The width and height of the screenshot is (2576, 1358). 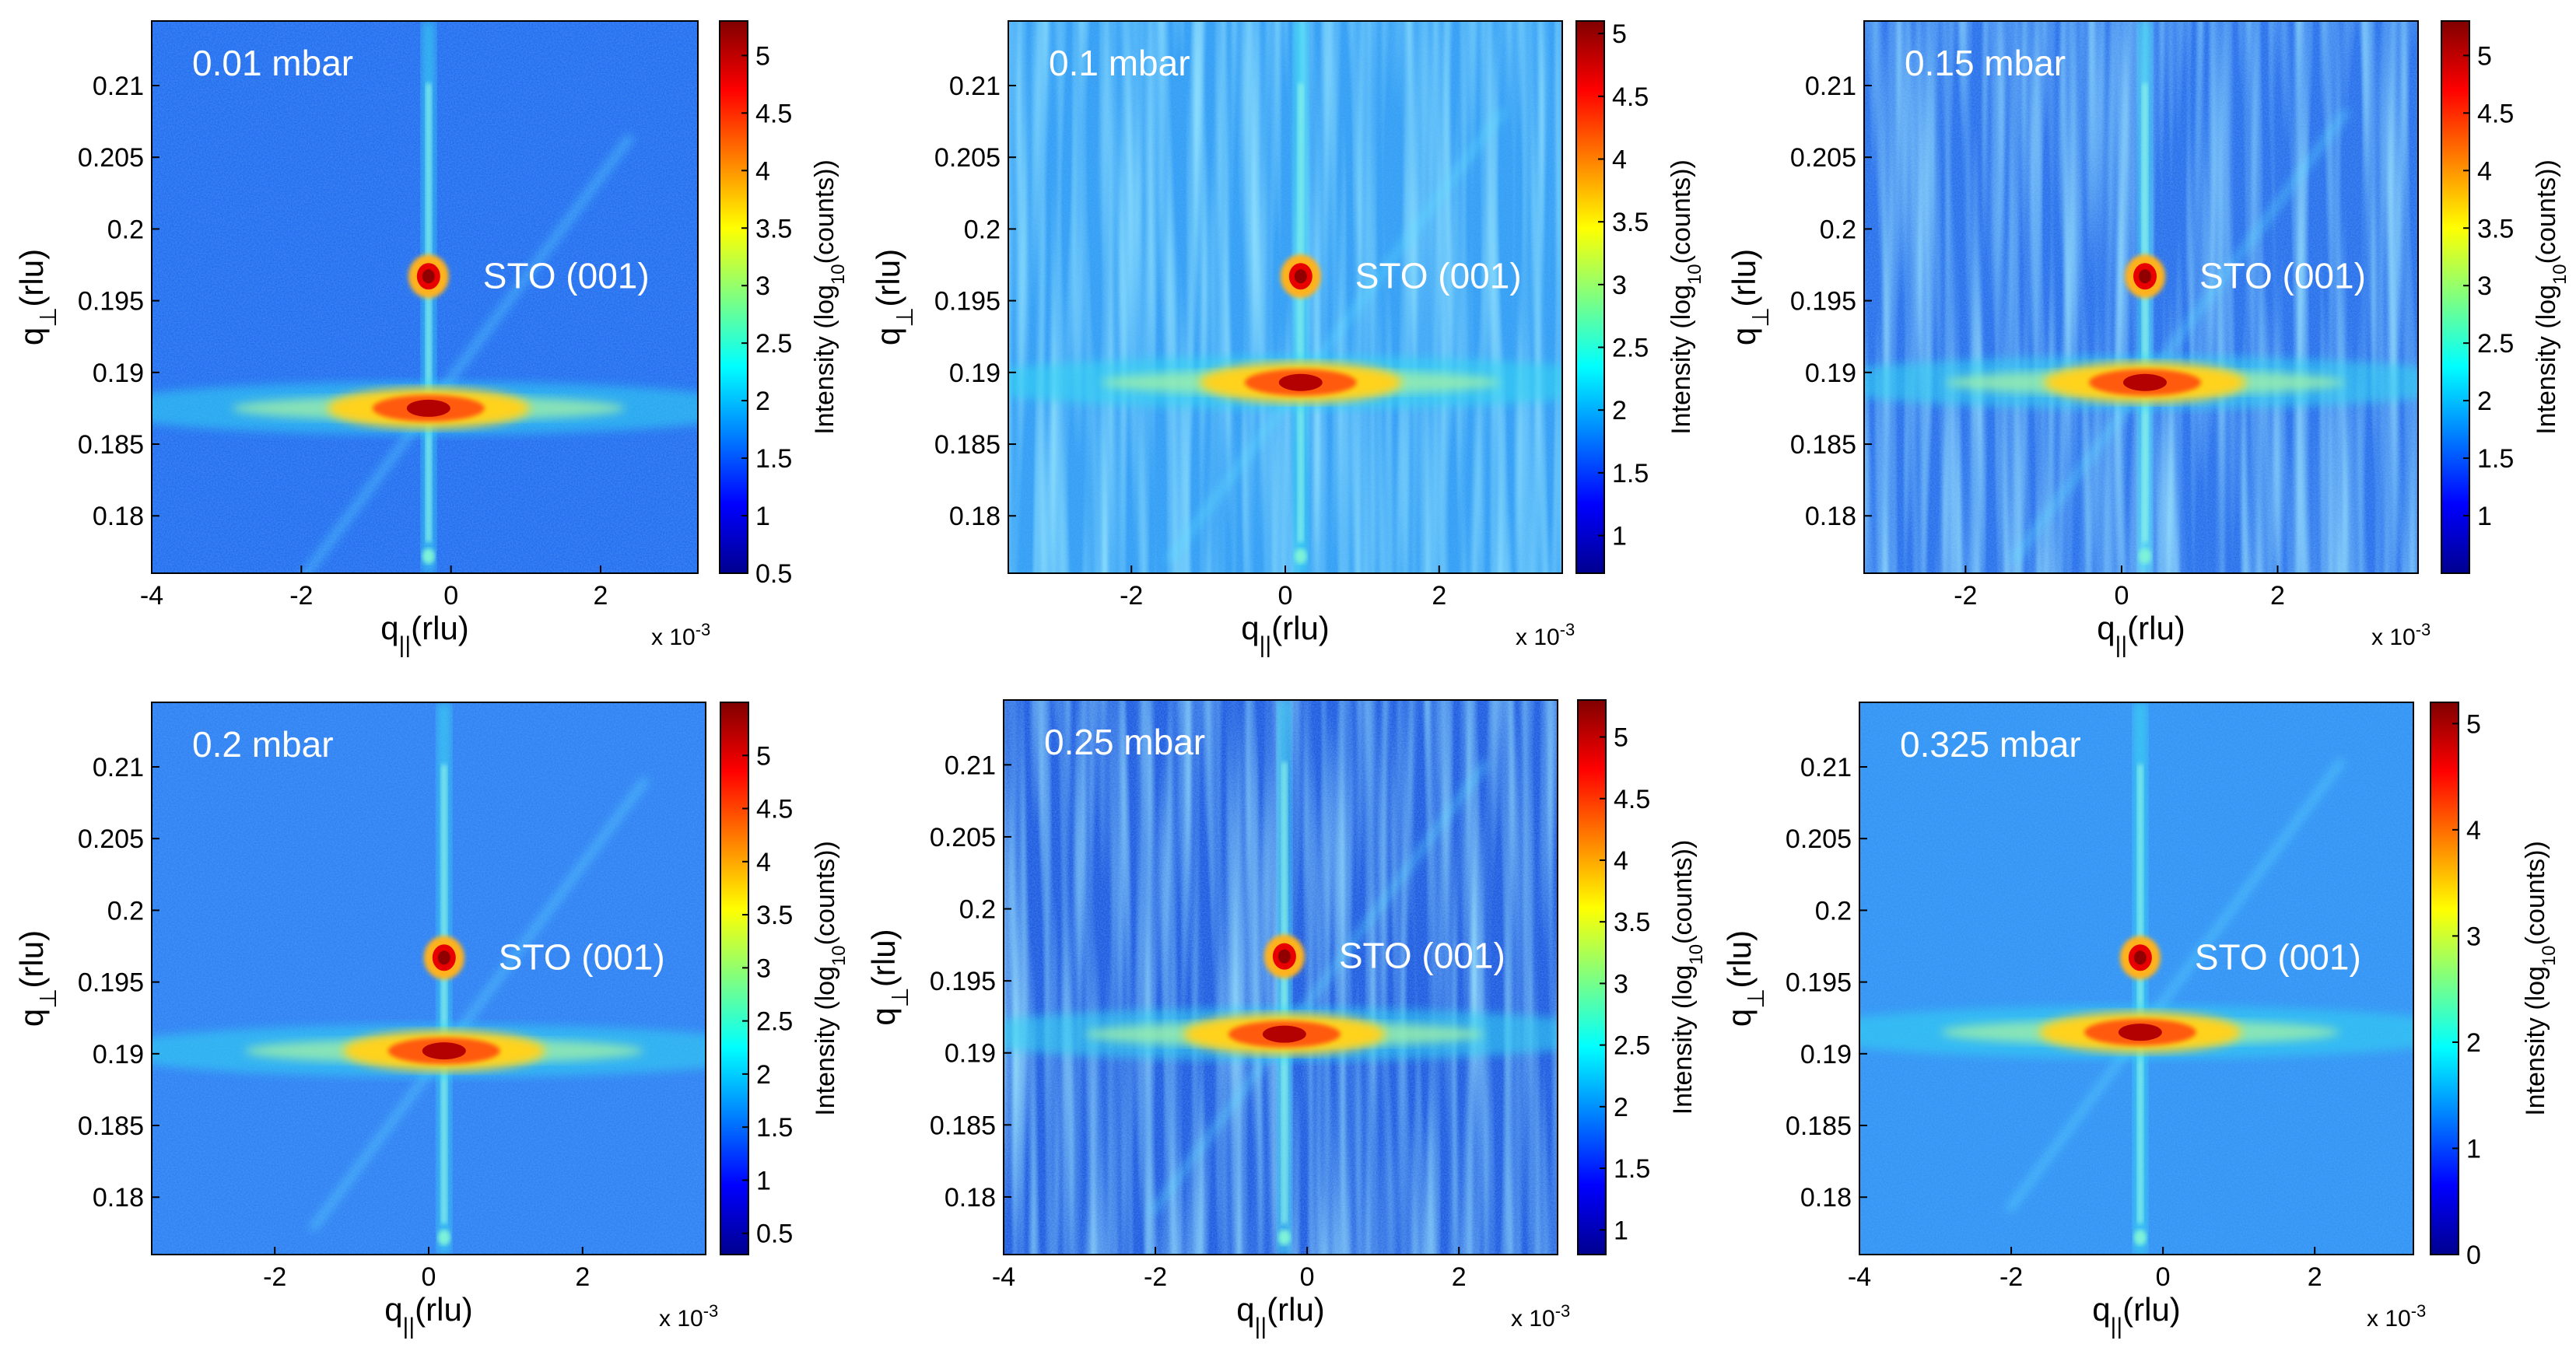 What do you see at coordinates (775, 916) in the screenshot?
I see `colorbar-tick-label: 3.5` at bounding box center [775, 916].